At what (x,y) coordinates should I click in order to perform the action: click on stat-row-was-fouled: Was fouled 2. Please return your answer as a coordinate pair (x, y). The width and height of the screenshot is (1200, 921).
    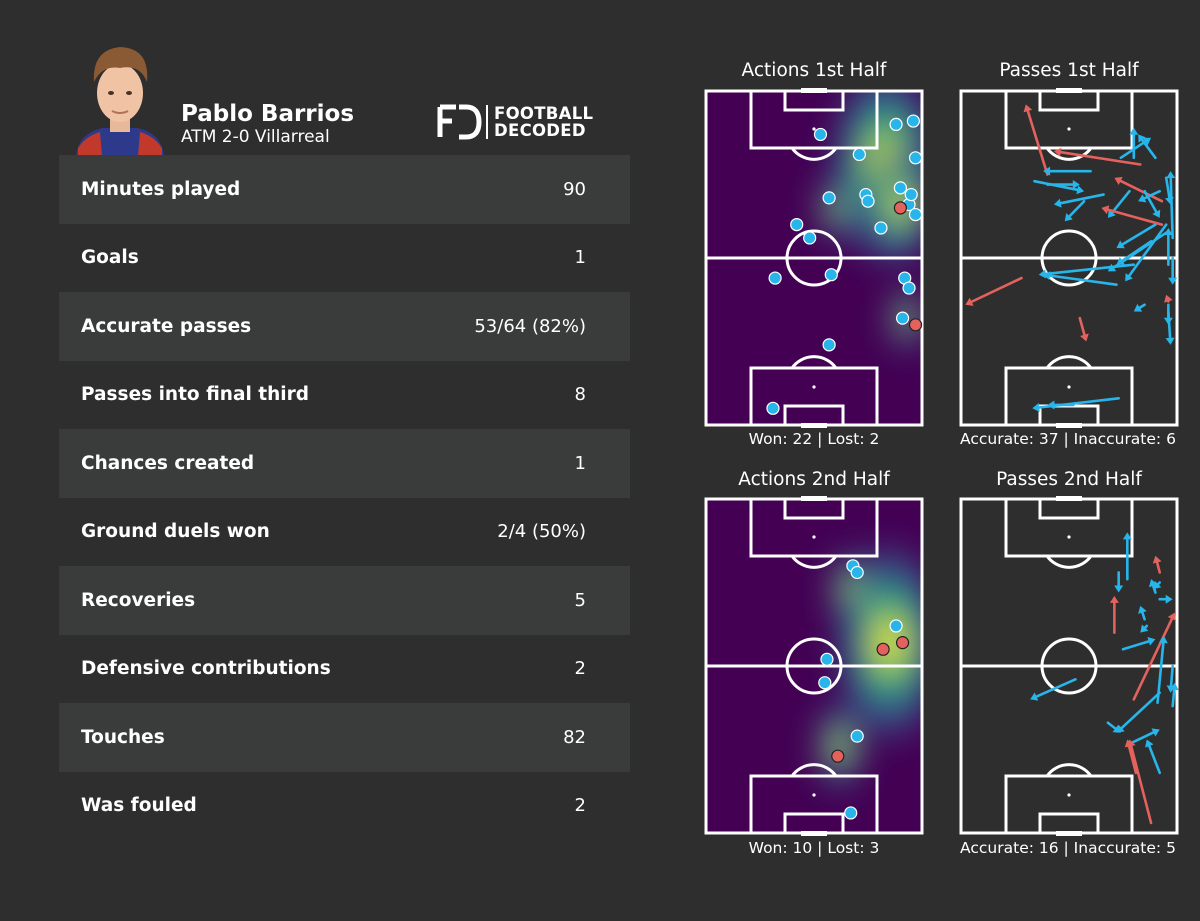
    Looking at the image, I should click on (344, 806).